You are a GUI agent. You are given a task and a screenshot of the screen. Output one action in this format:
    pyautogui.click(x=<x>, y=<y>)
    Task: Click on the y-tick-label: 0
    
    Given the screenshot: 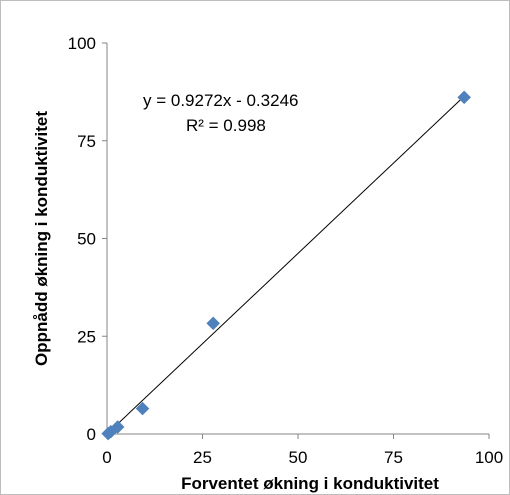 What is the action you would take?
    pyautogui.click(x=91, y=434)
    